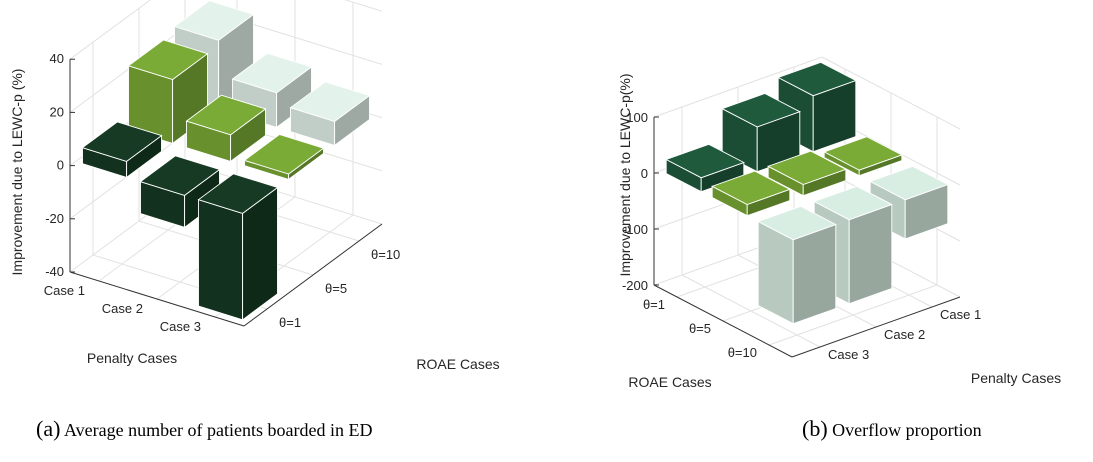 This screenshot has height=462, width=1093. Describe the element at coordinates (625, 174) in the screenshot. I see `z-axis-title: Improvement due to LEWC-p(%)` at that location.